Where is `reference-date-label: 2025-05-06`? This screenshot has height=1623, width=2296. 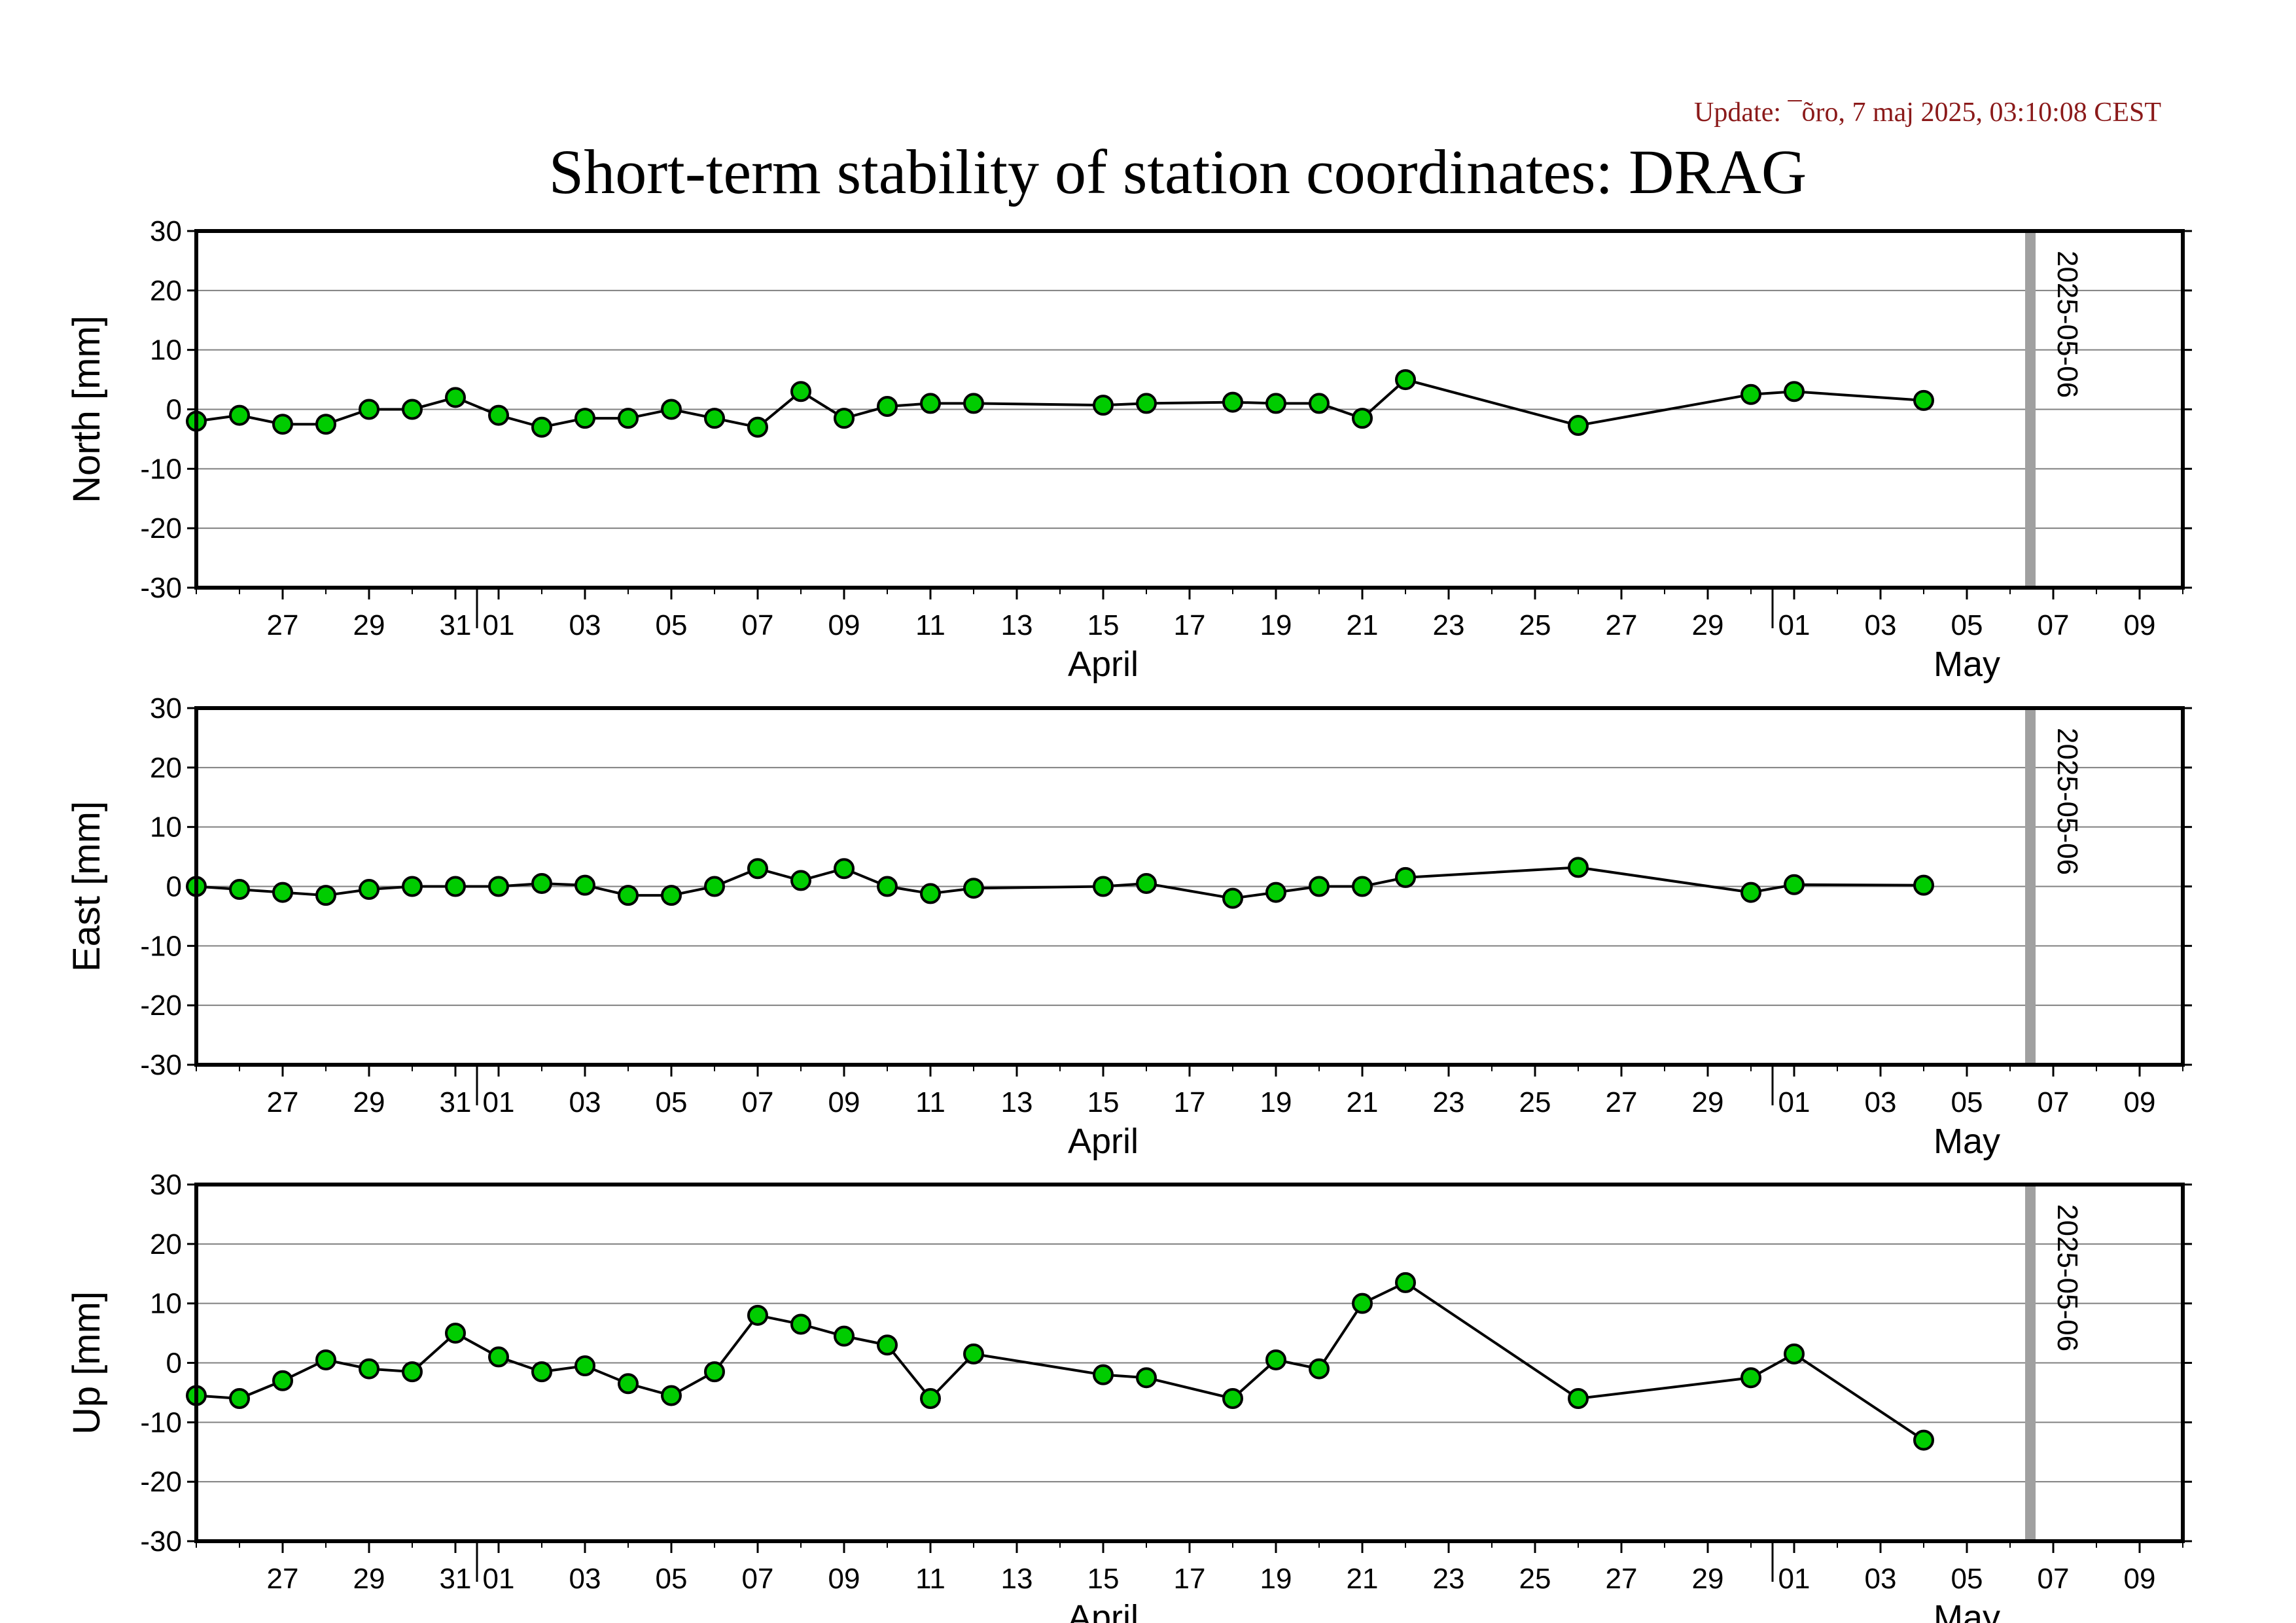
reference-date-label: 2025-05-06 is located at coordinates (2067, 801).